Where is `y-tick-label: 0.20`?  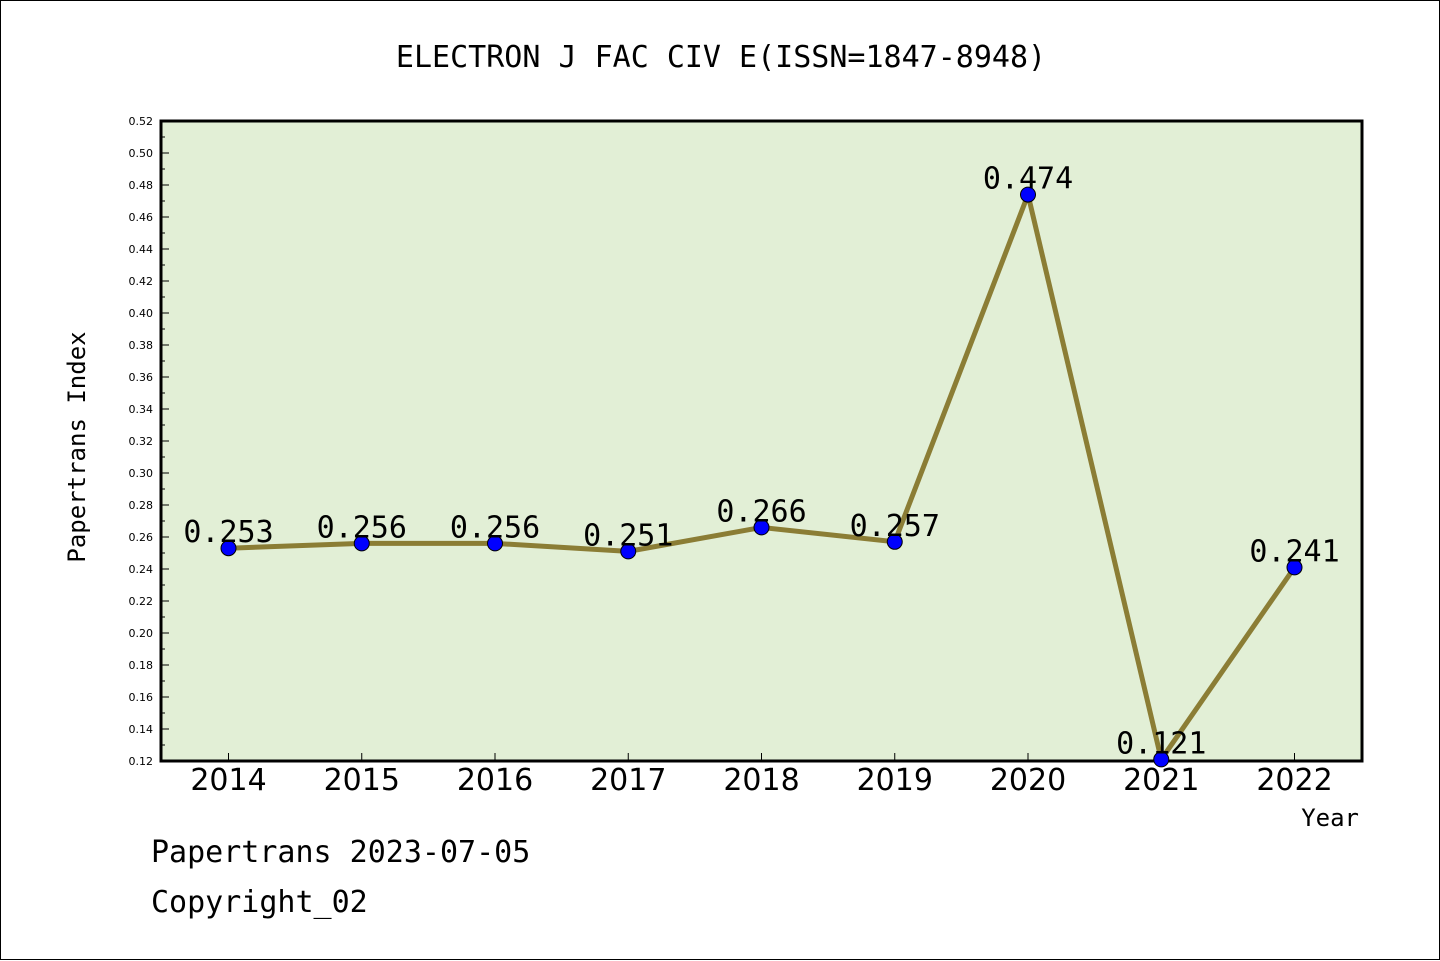
y-tick-label: 0.20 is located at coordinates (141, 633).